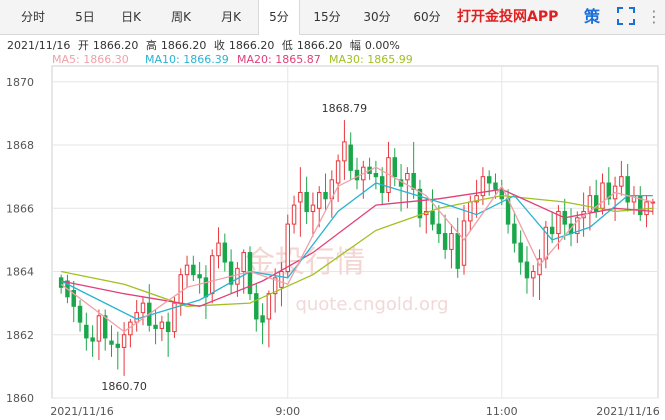  I want to click on info-date: 2021/11/16, so click(39, 45).